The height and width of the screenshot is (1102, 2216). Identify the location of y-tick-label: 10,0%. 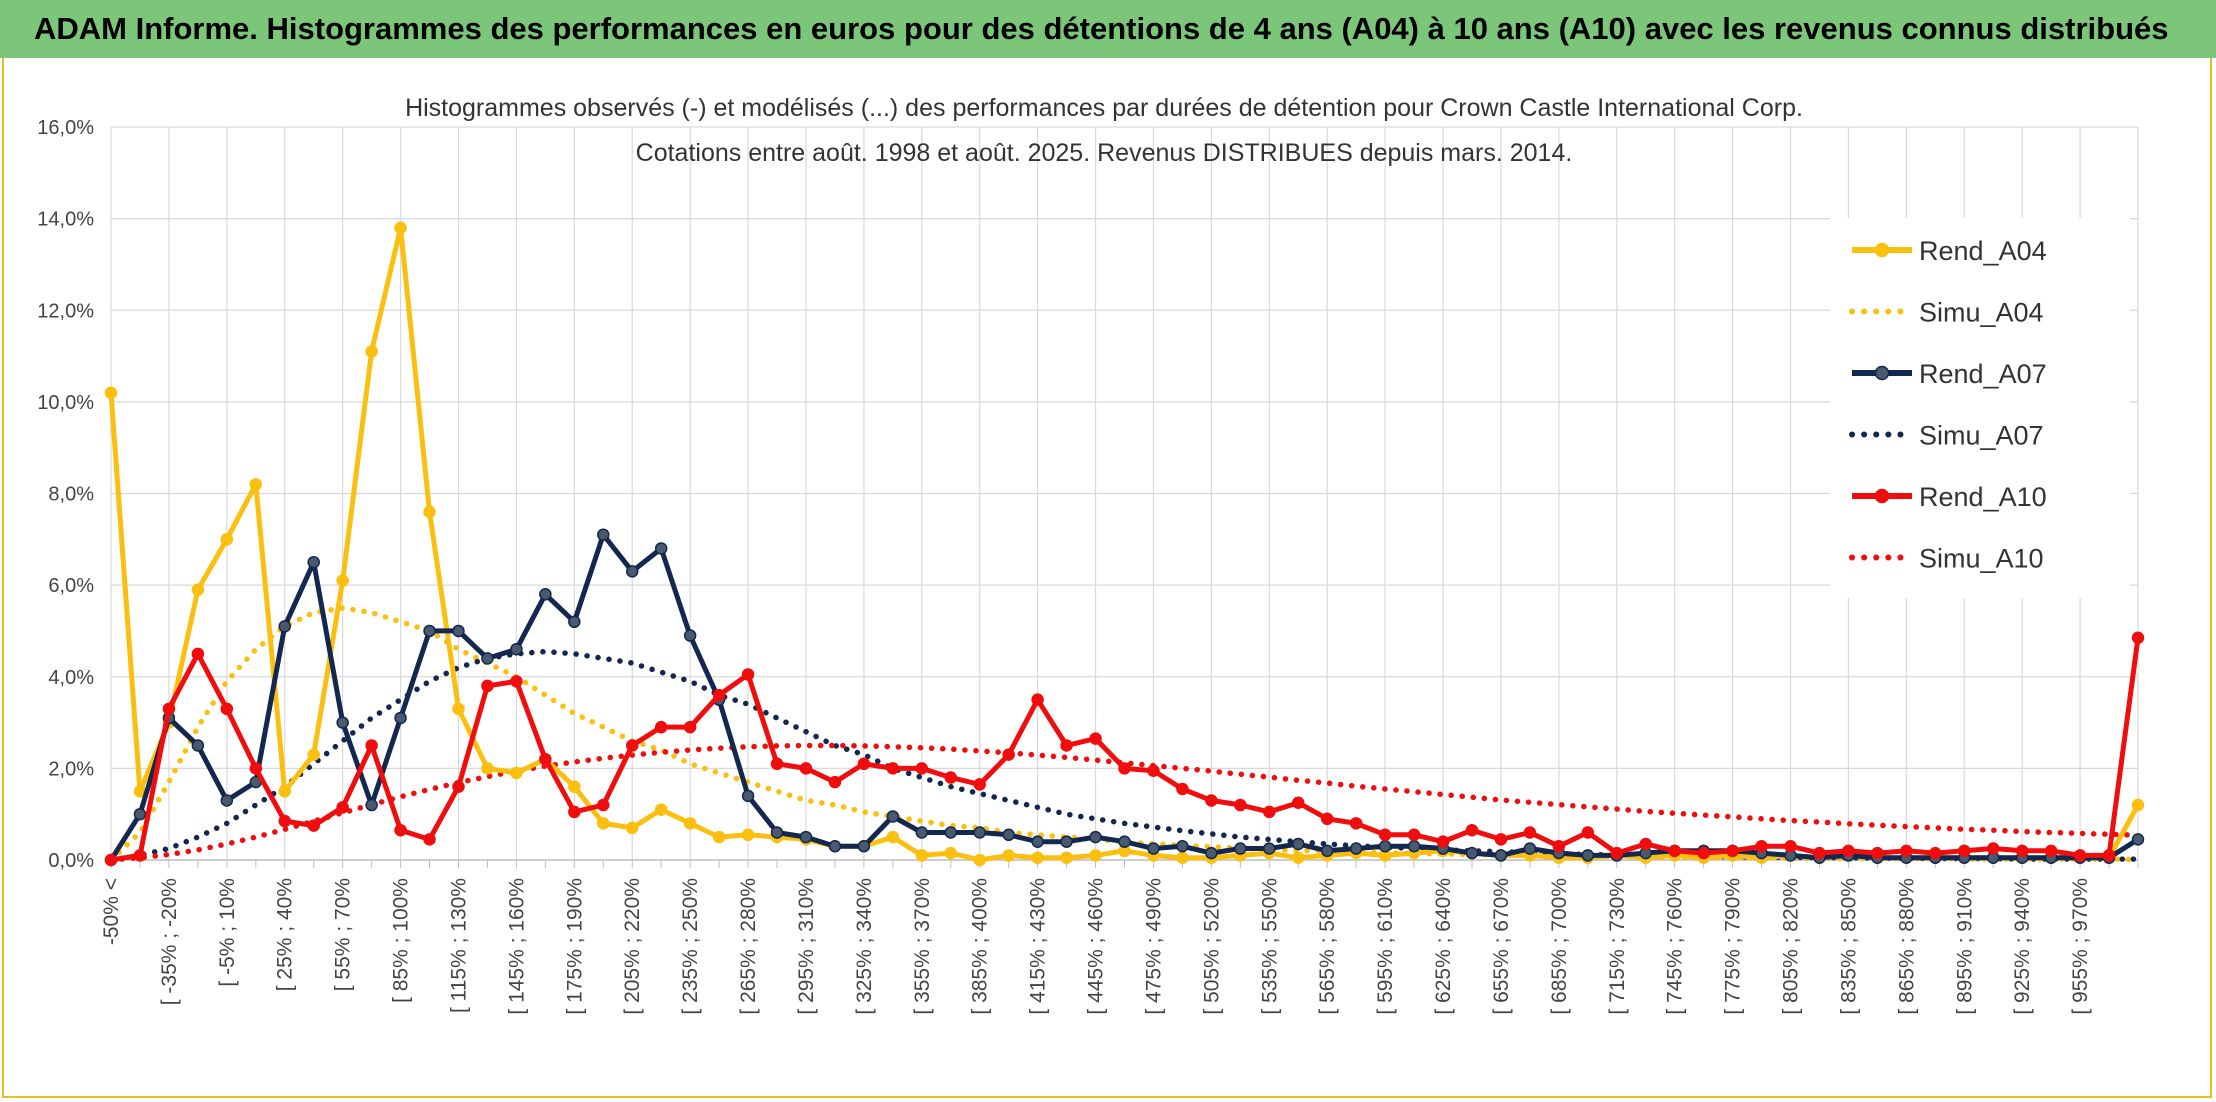
(65, 403).